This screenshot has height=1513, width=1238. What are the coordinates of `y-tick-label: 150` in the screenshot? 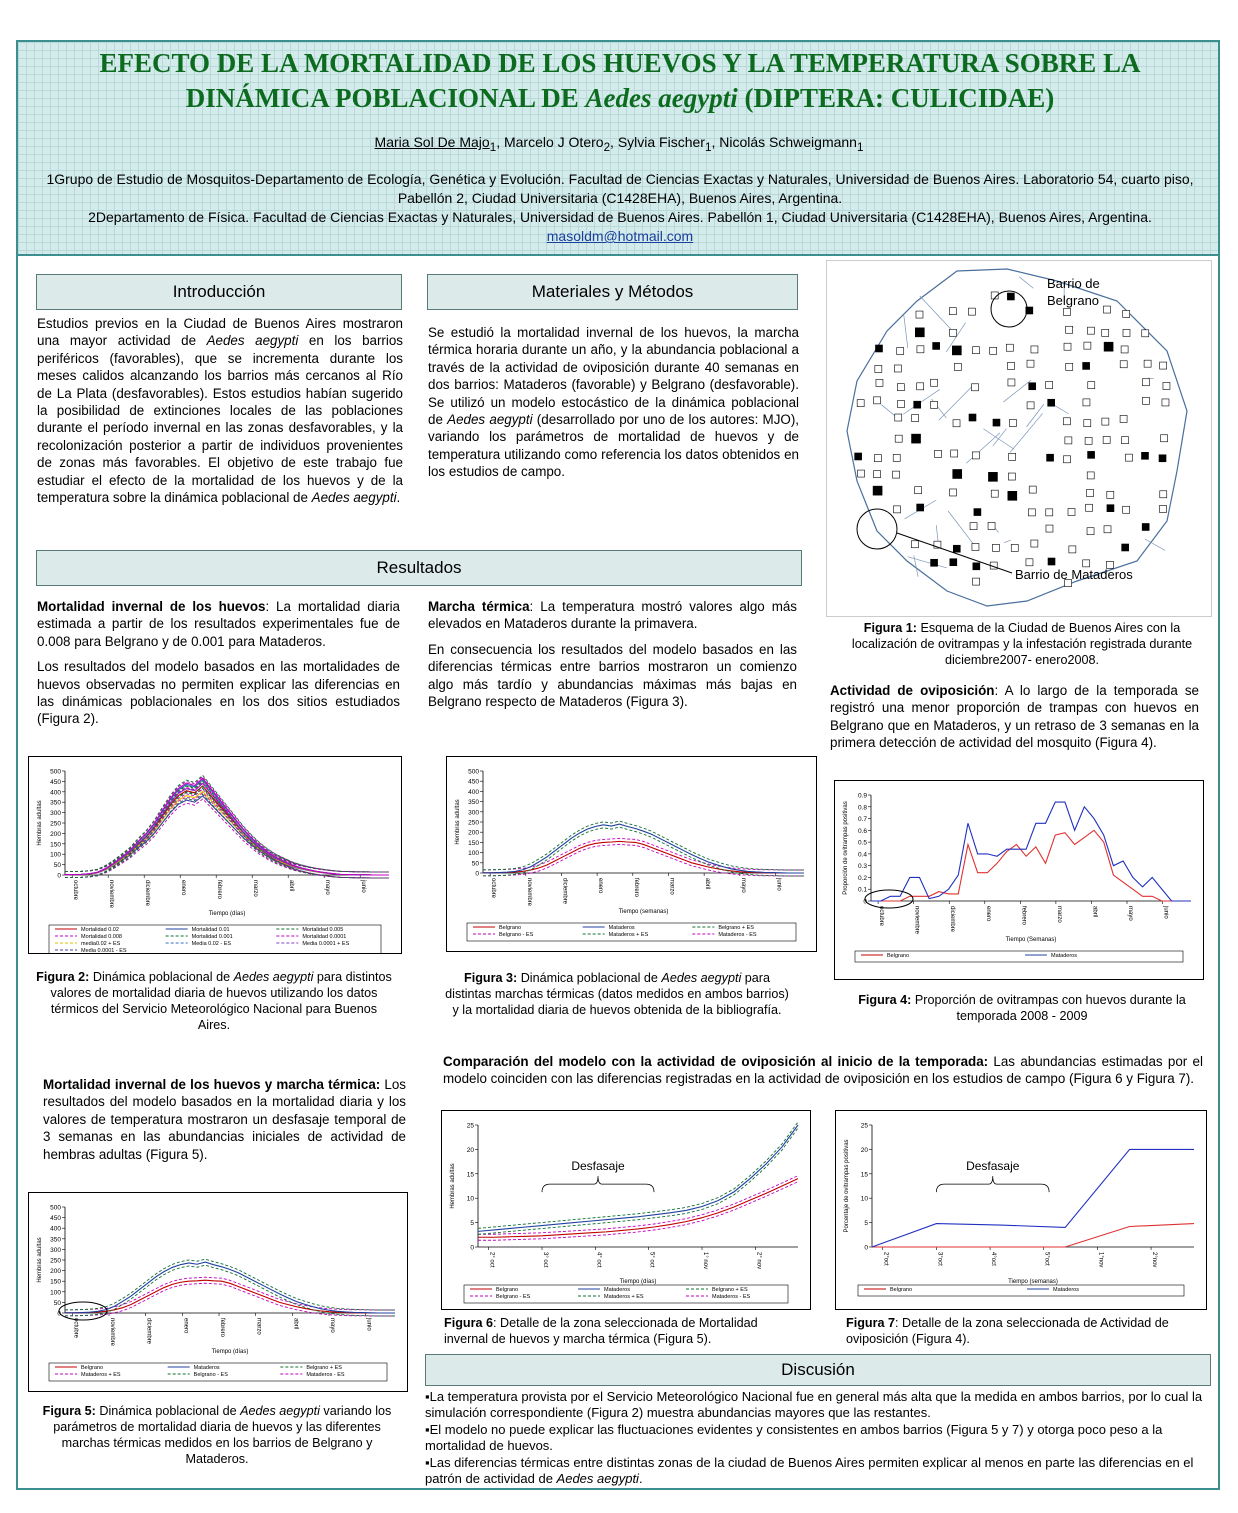 It's located at (55, 1282).